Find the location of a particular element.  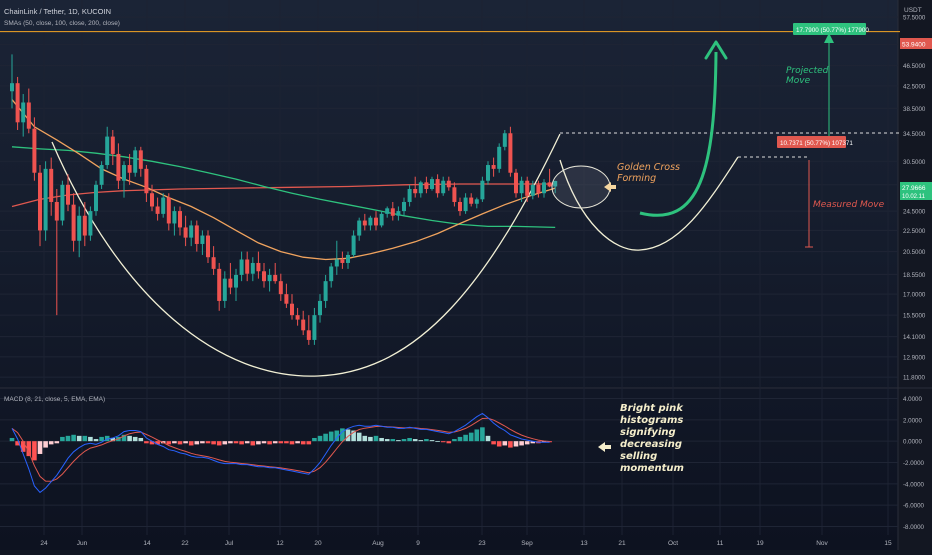

projected-move-label: Projected is located at coordinates (807, 71).